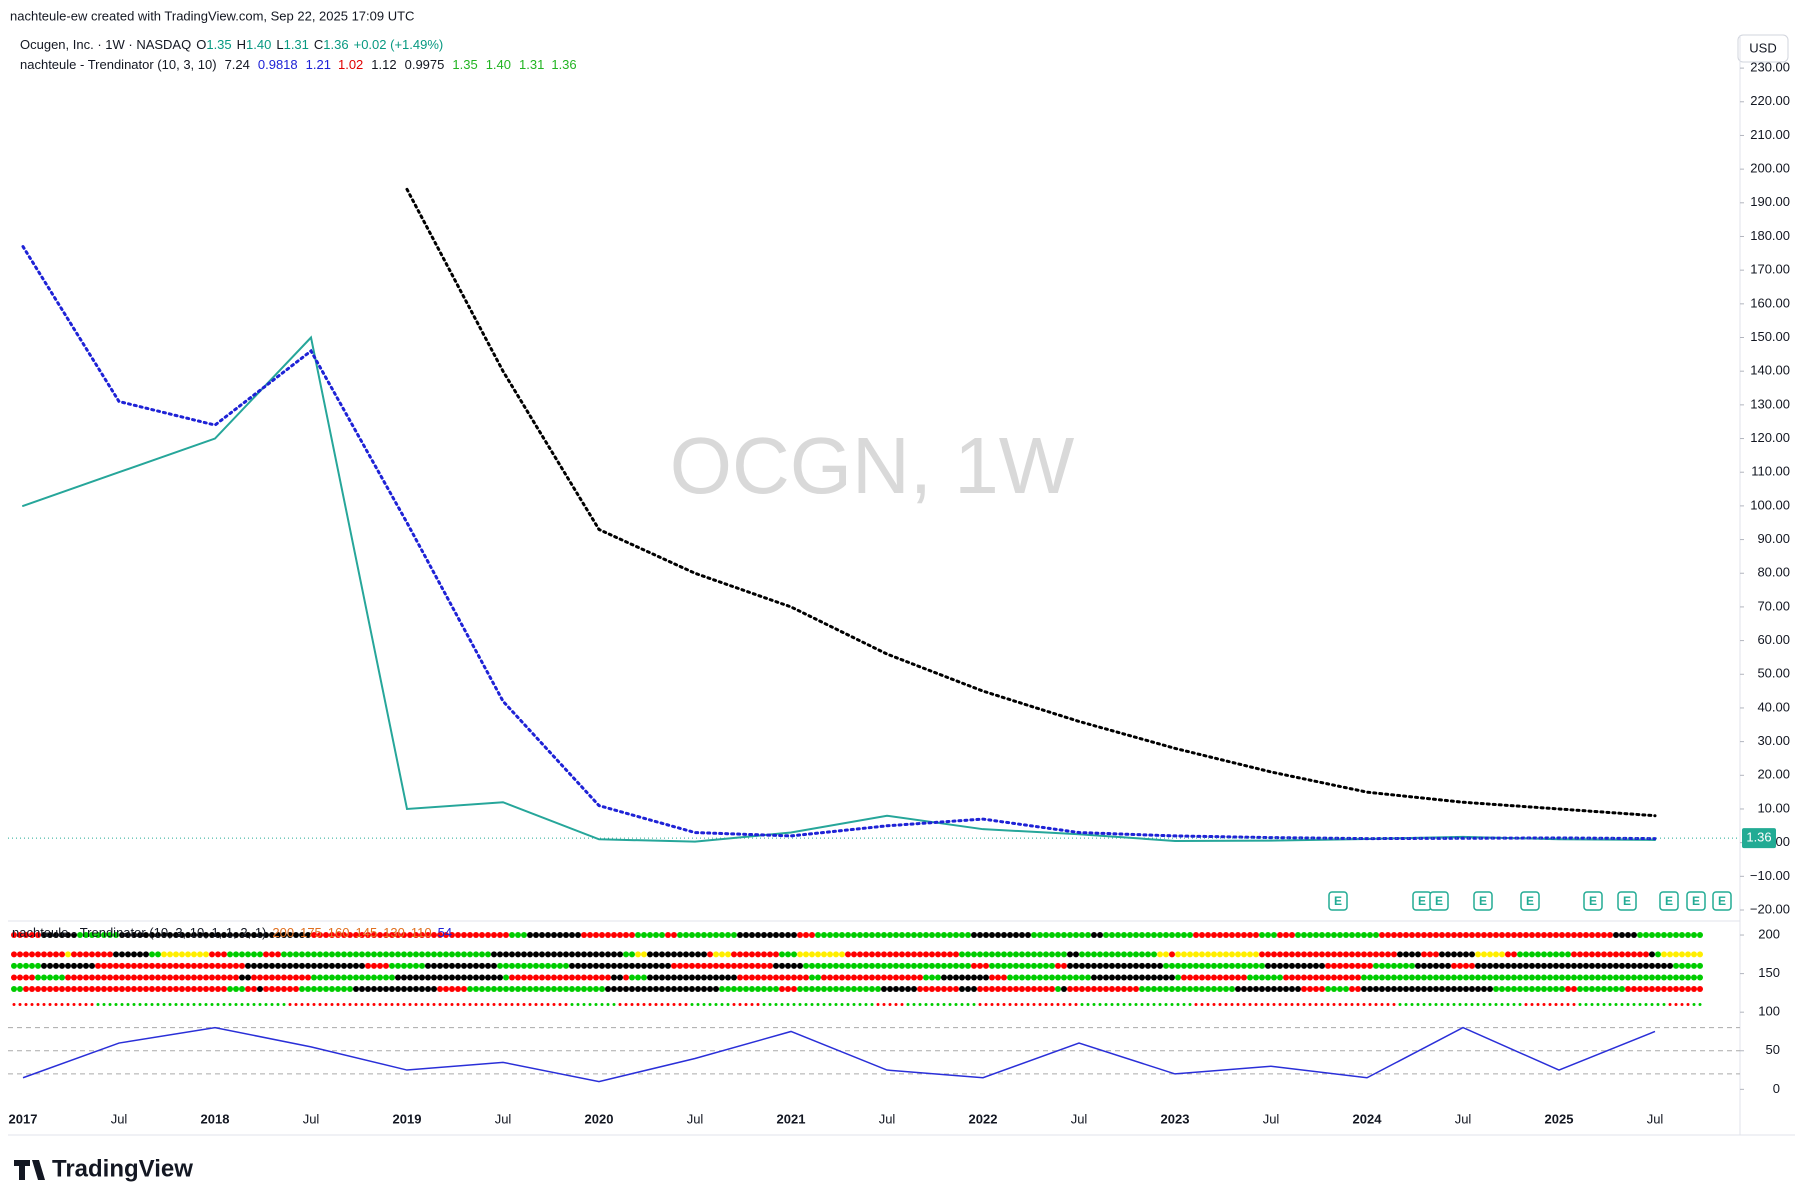 The height and width of the screenshot is (1201, 1806). I want to click on x-tick-label: 2022, so click(983, 1118).